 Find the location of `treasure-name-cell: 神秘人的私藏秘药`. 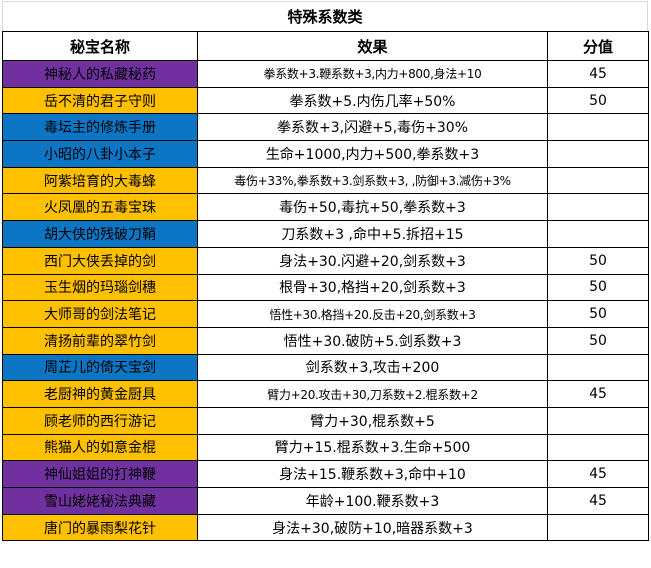

treasure-name-cell: 神秘人的私藏秘药 is located at coordinates (100, 74).